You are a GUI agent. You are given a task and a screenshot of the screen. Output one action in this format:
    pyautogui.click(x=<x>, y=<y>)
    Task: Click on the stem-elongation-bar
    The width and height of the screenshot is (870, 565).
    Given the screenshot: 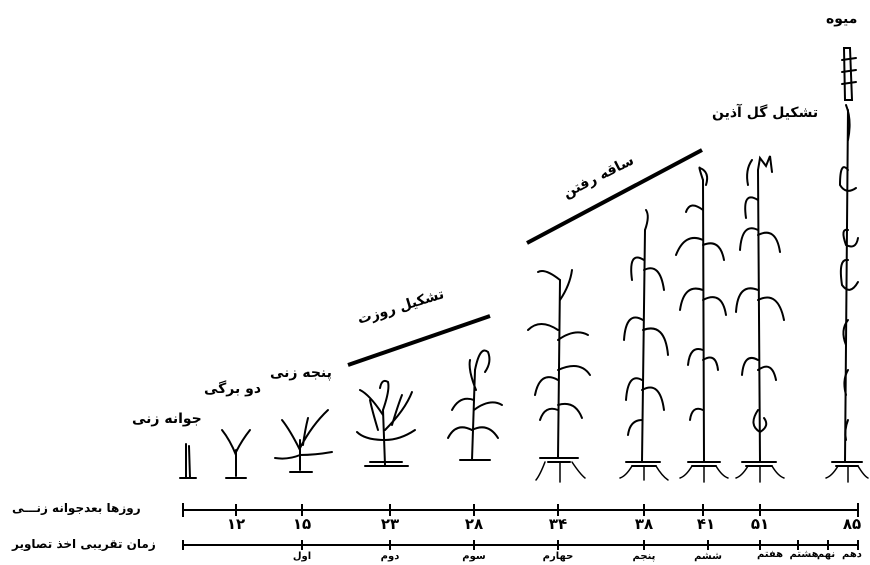 What is the action you would take?
    pyautogui.click(x=614, y=196)
    